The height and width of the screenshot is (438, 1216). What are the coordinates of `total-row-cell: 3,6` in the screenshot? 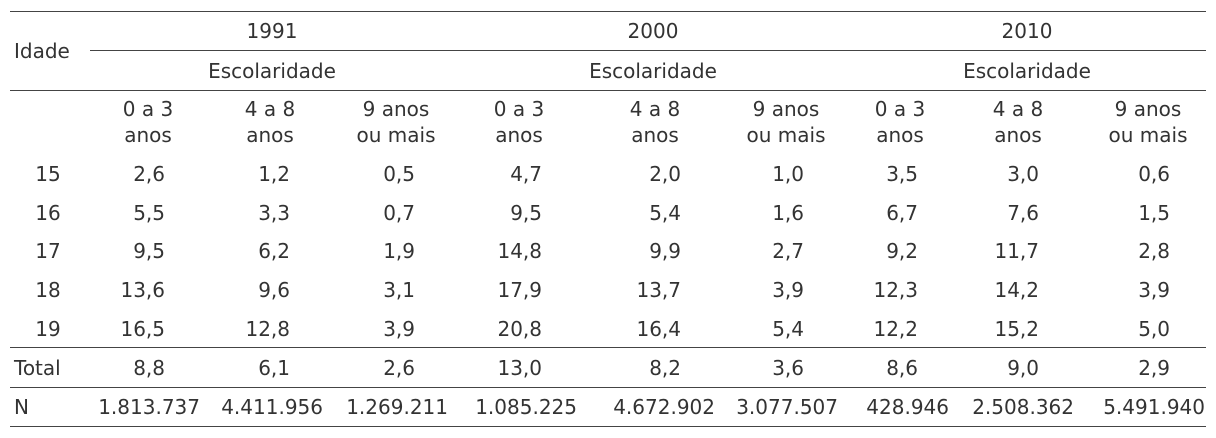 It's located at (788, 368).